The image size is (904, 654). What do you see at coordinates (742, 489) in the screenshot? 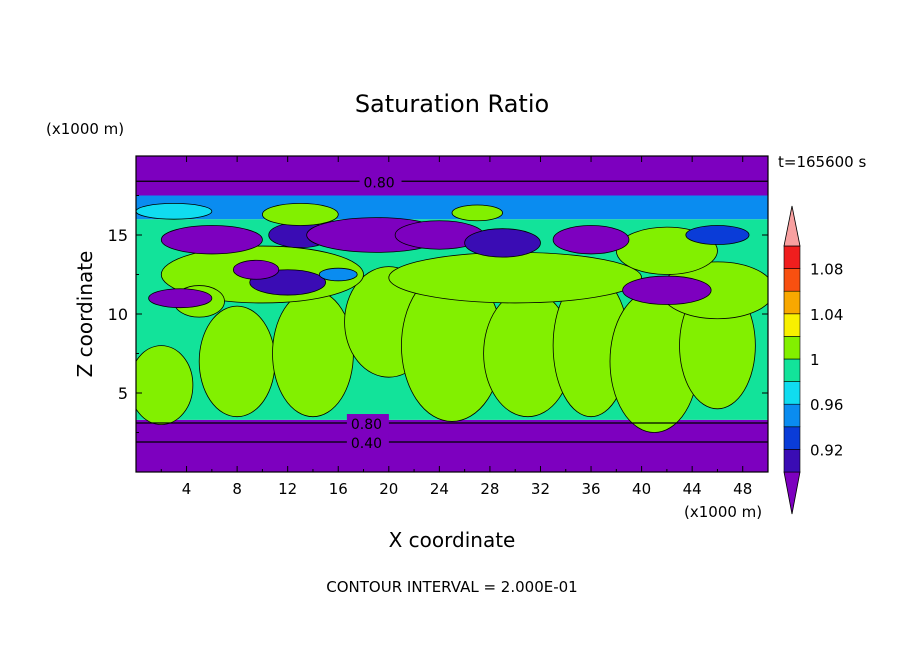
I see `x-tick-label: 48` at bounding box center [742, 489].